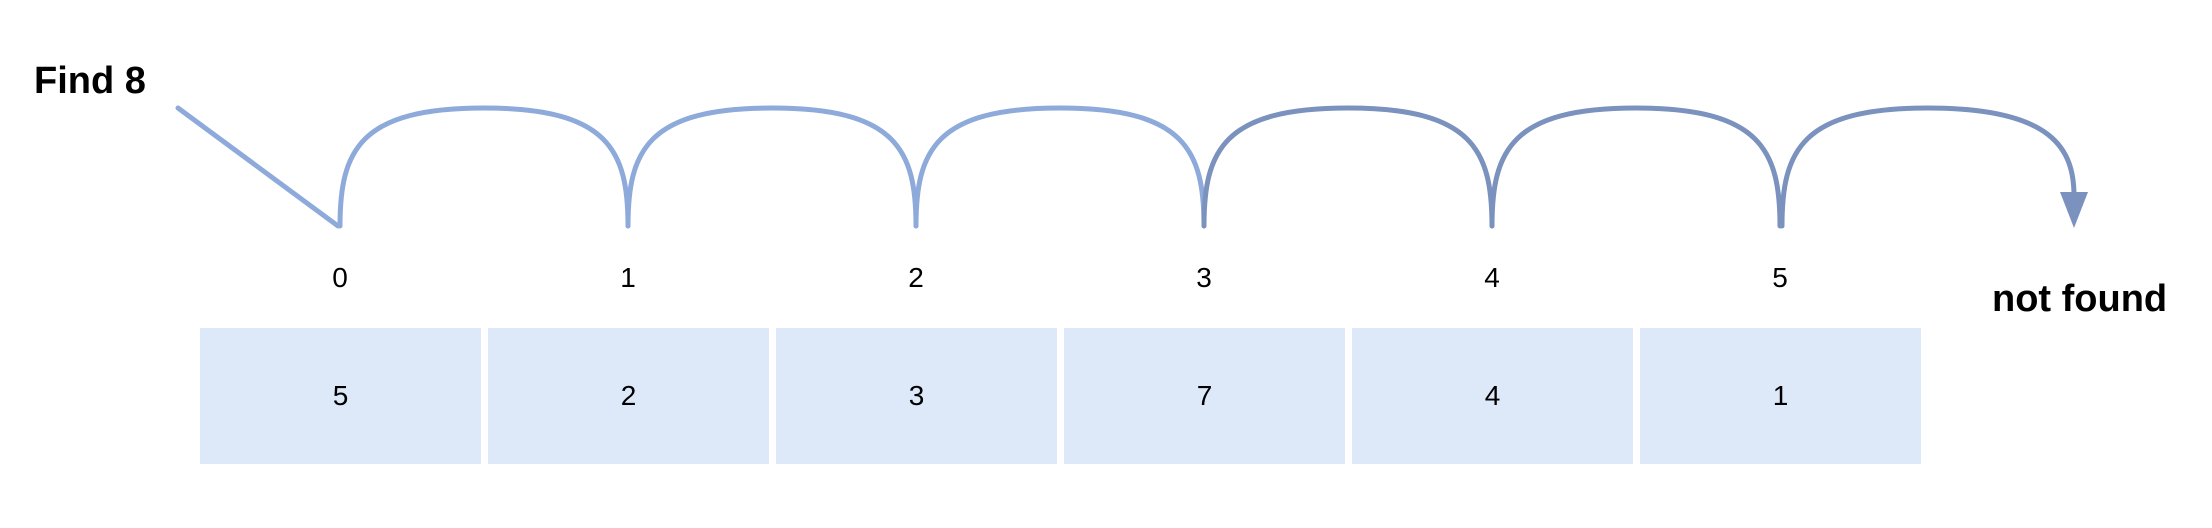 Image resolution: width=2212 pixels, height=528 pixels. I want to click on arrowhead-icon, so click(2074, 210).